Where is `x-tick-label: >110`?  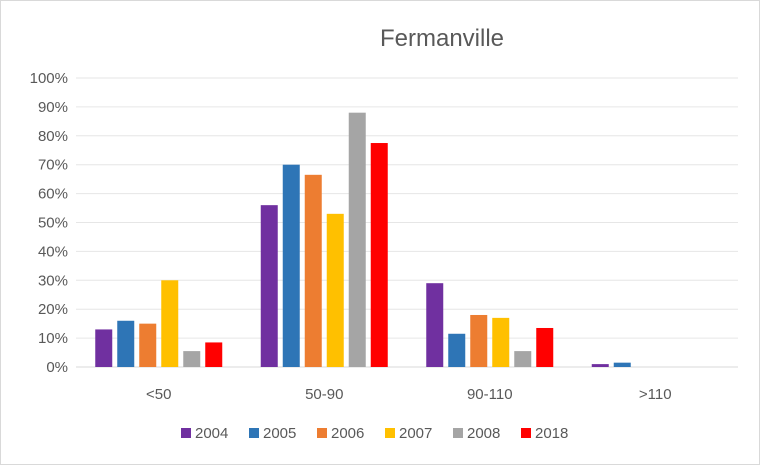 x-tick-label: >110 is located at coordinates (655, 394).